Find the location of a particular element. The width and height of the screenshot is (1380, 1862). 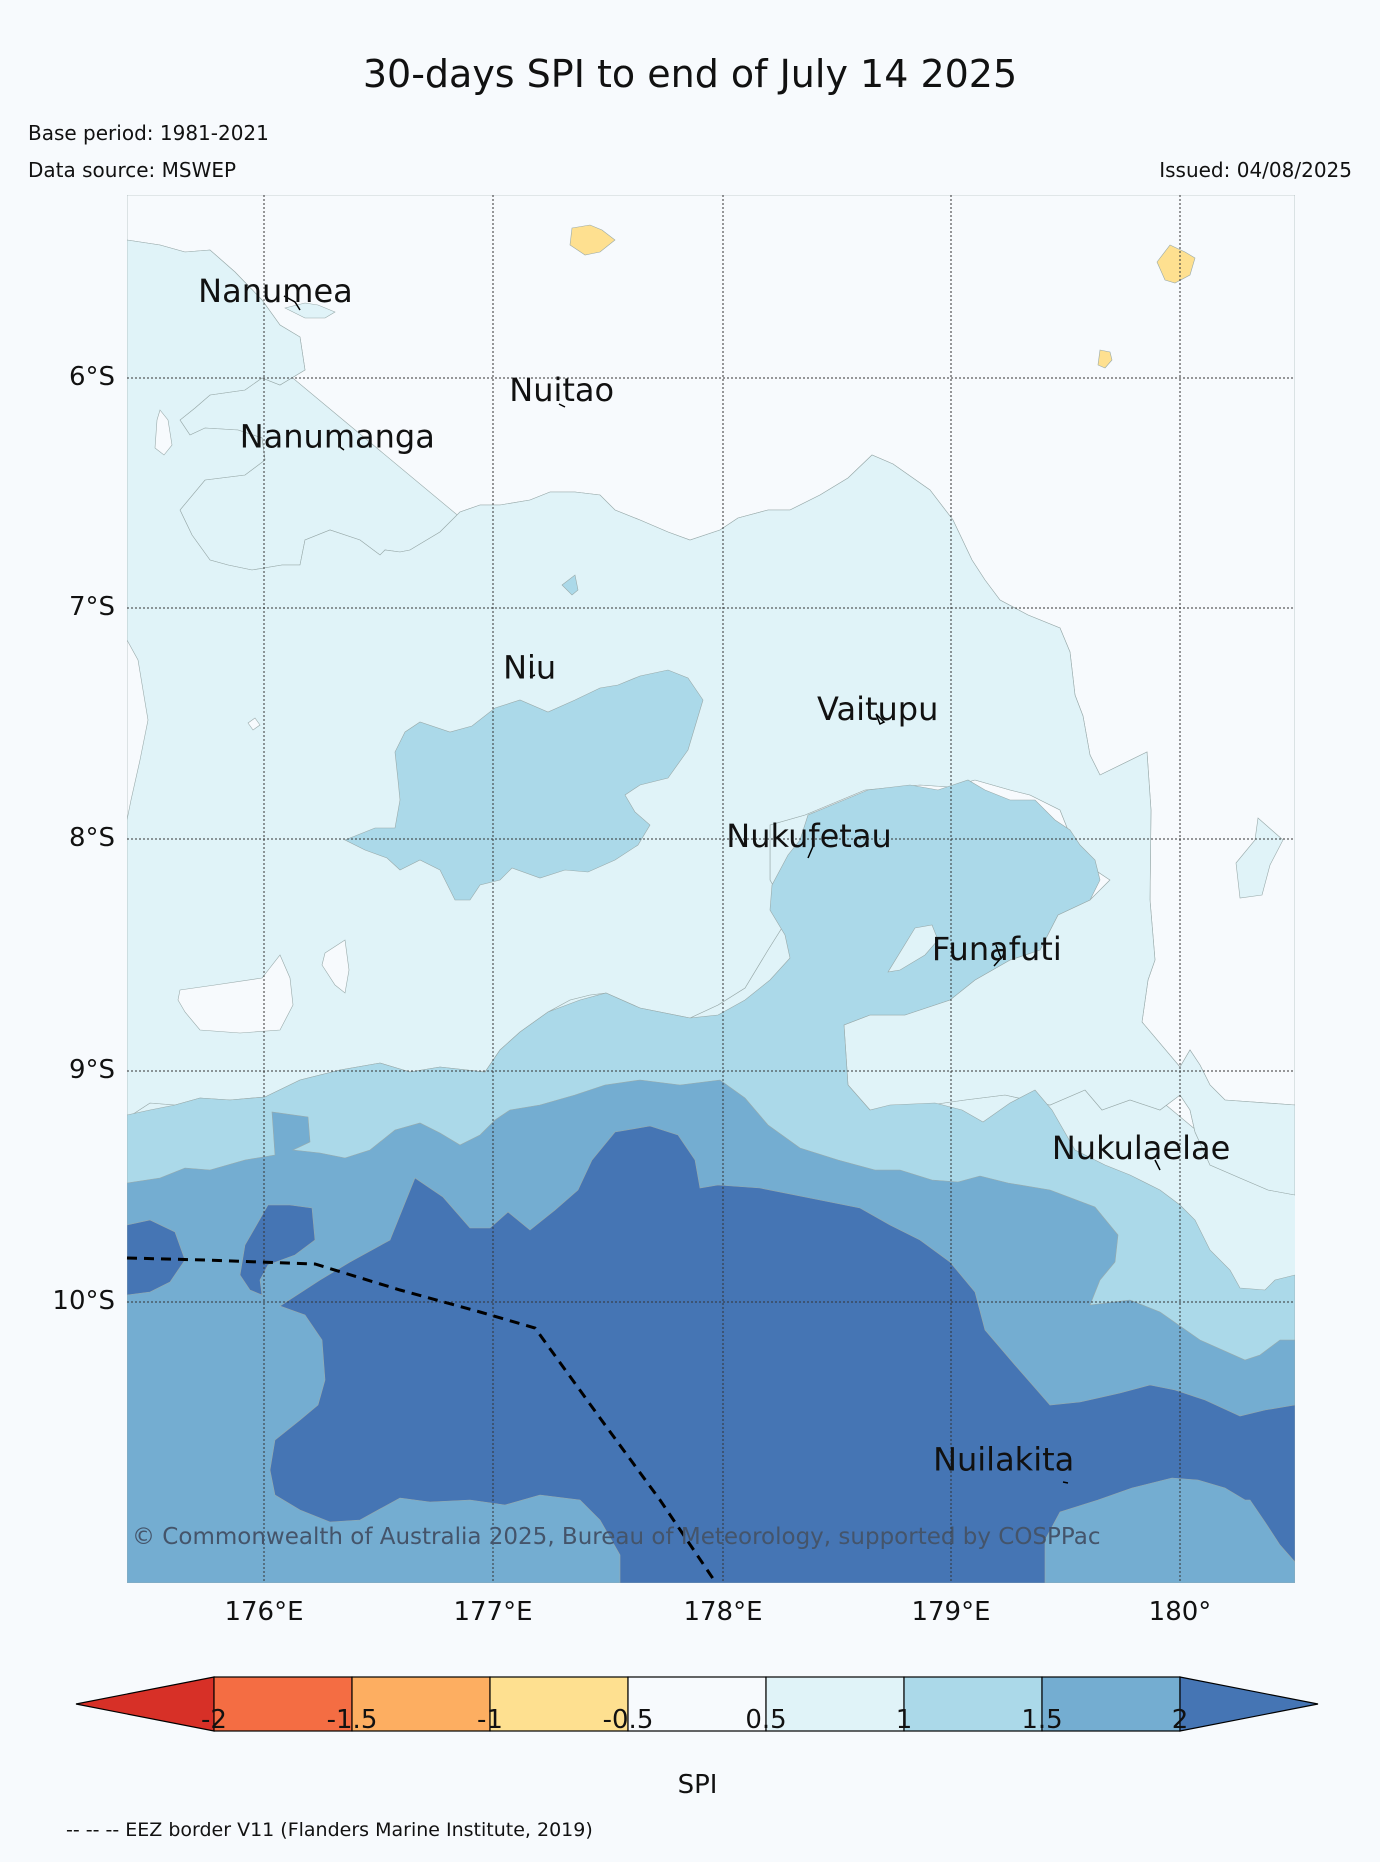

island-nukufetau-shape is located at coordinates (811, 851).